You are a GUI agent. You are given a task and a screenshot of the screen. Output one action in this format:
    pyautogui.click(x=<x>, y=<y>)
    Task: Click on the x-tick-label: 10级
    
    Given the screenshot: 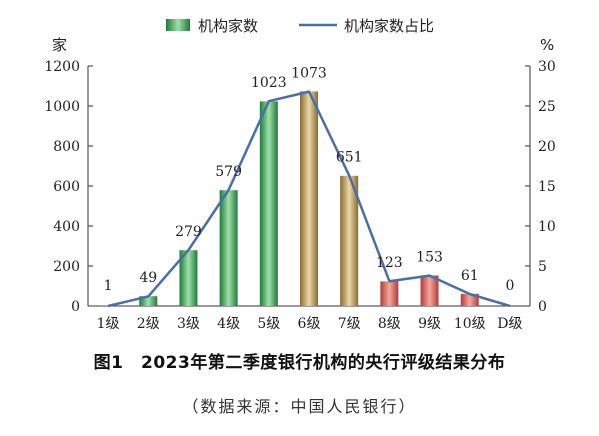 What is the action you would take?
    pyautogui.click(x=470, y=324)
    